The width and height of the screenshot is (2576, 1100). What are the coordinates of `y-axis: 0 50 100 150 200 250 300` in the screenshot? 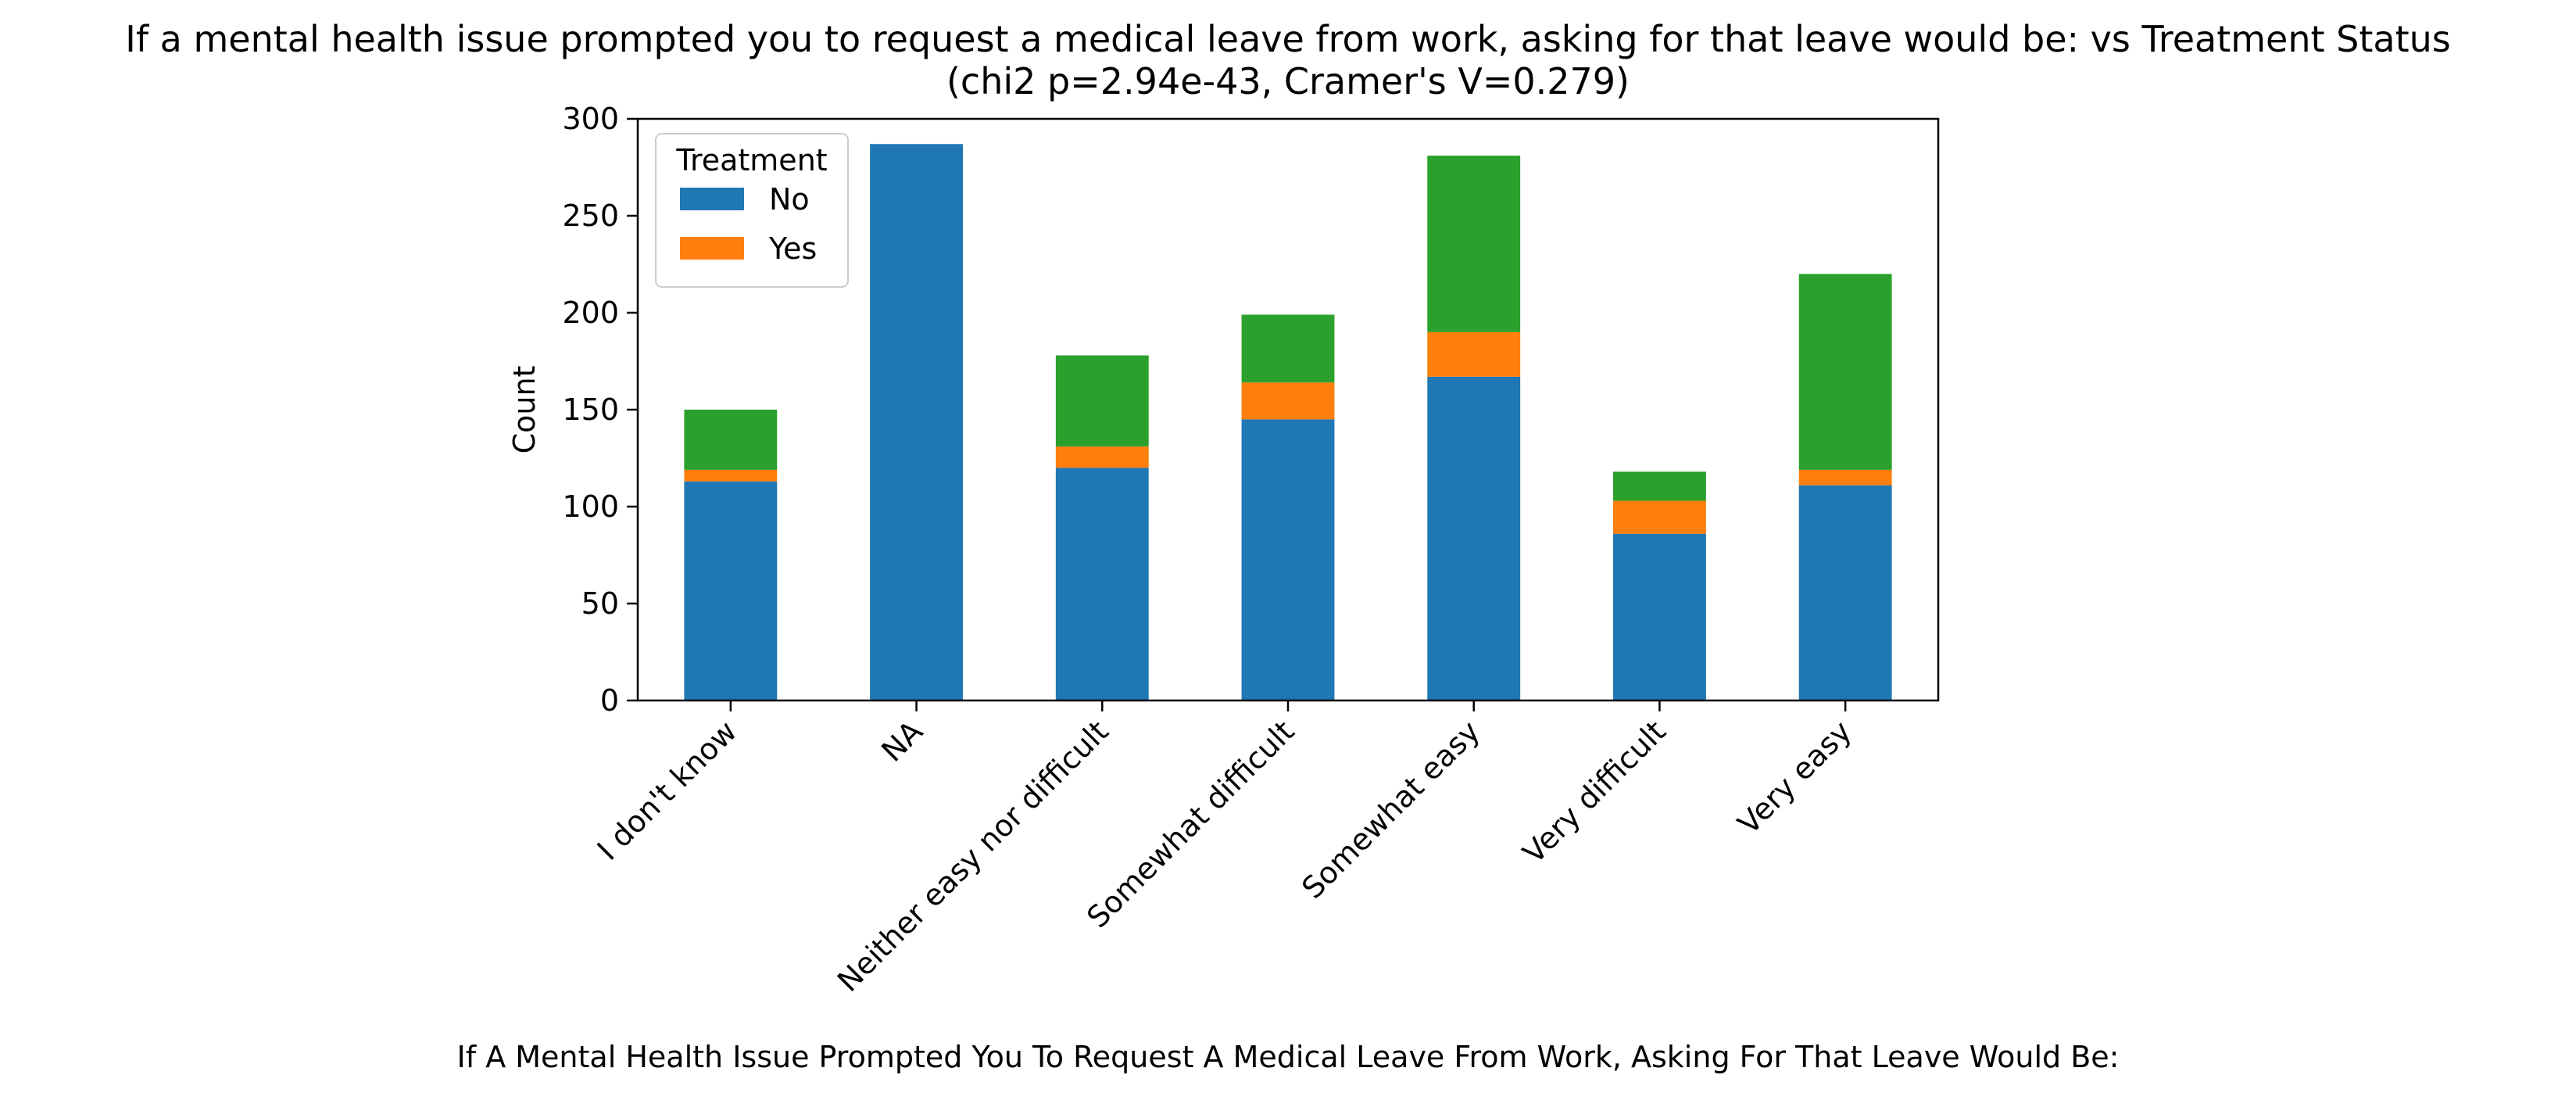 It's located at (600, 410).